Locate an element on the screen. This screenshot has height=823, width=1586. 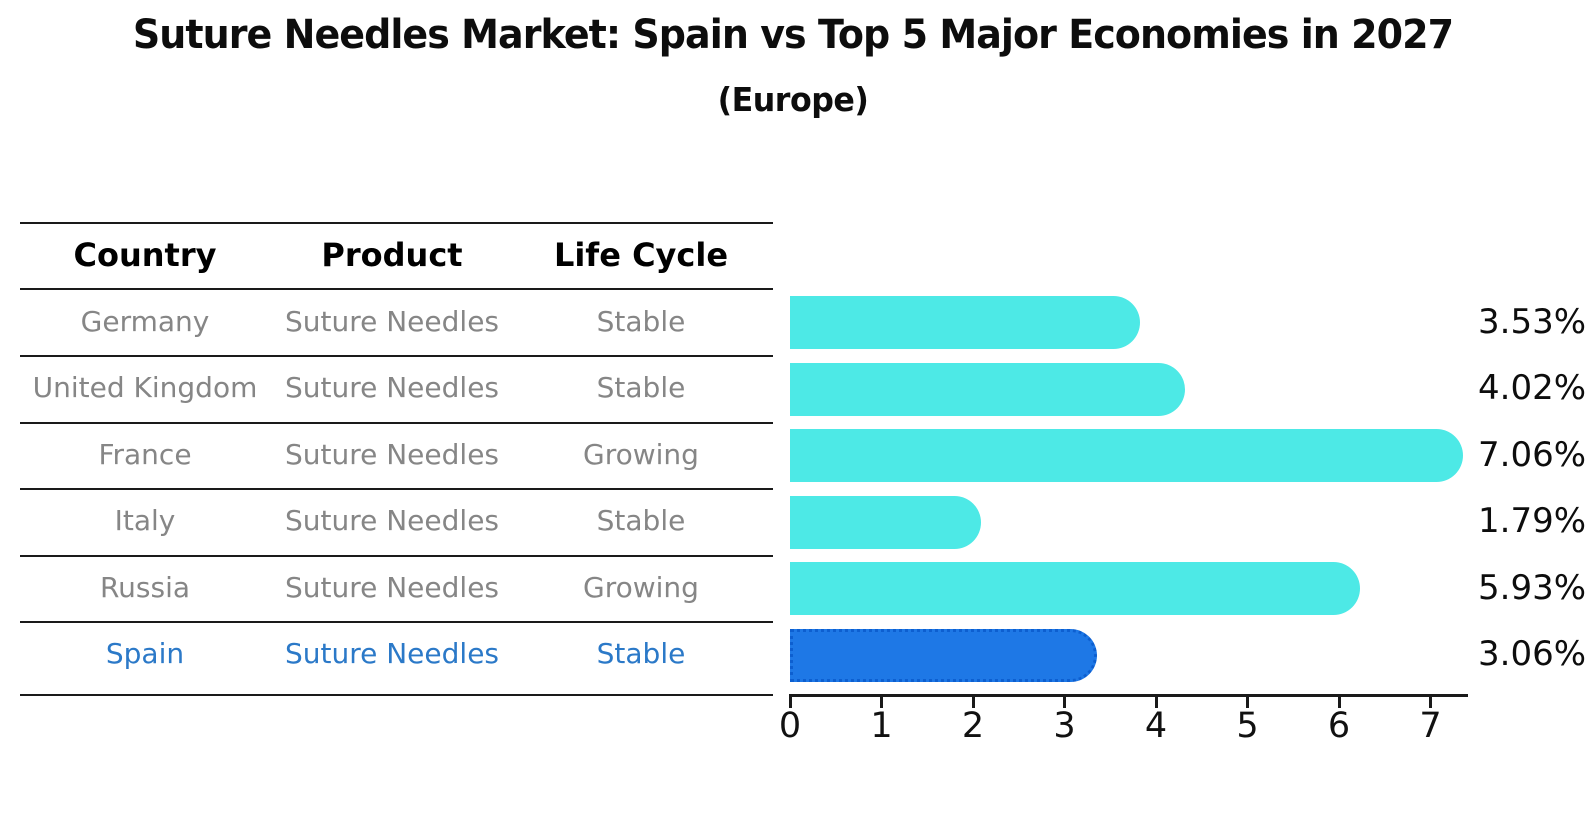
value-label: 5.93% is located at coordinates (1532, 588).